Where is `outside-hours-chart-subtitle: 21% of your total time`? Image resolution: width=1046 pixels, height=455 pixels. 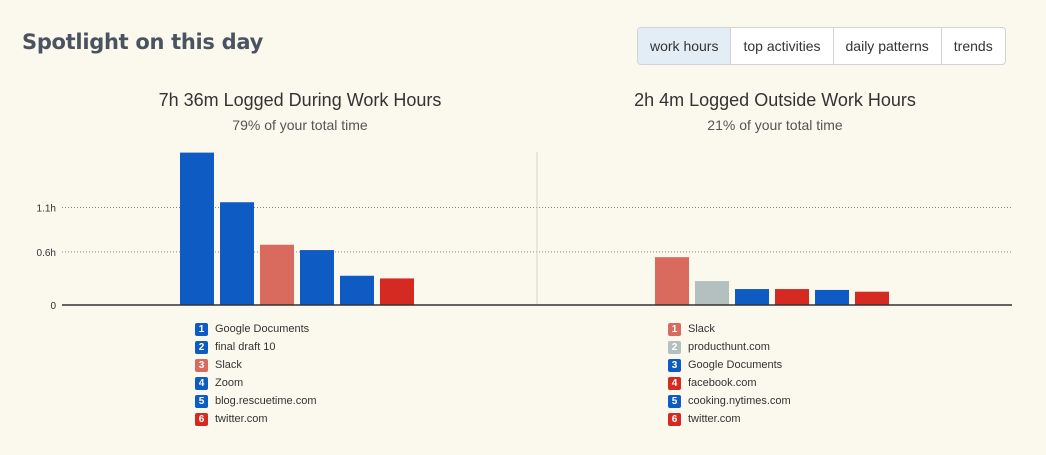
outside-hours-chart-subtitle: 21% of your total time is located at coordinates (775, 125).